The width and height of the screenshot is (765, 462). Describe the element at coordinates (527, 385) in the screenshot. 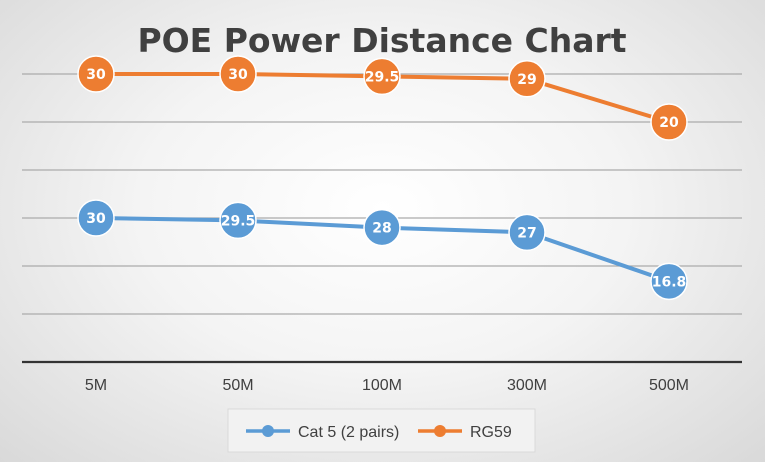

I see `x-tick-label: 300M` at that location.